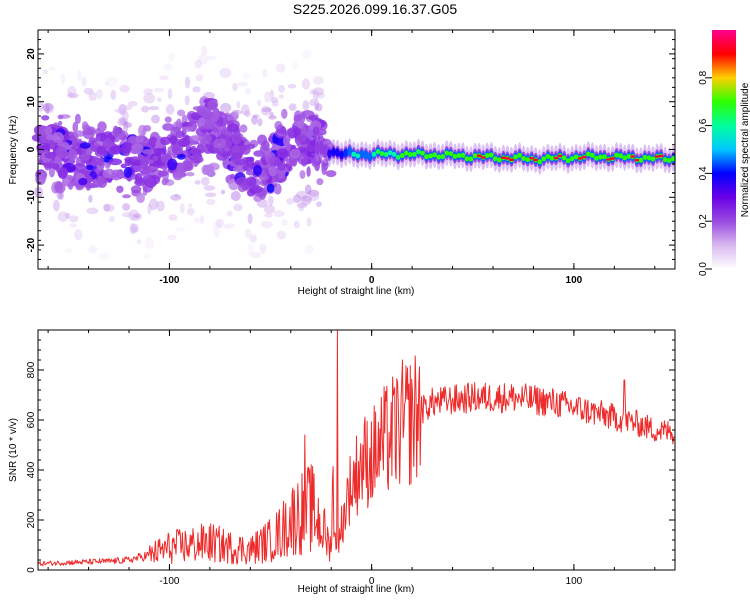 This screenshot has height=600, width=750. What do you see at coordinates (724, 149) in the screenshot?
I see `colorbar-gradient` at bounding box center [724, 149].